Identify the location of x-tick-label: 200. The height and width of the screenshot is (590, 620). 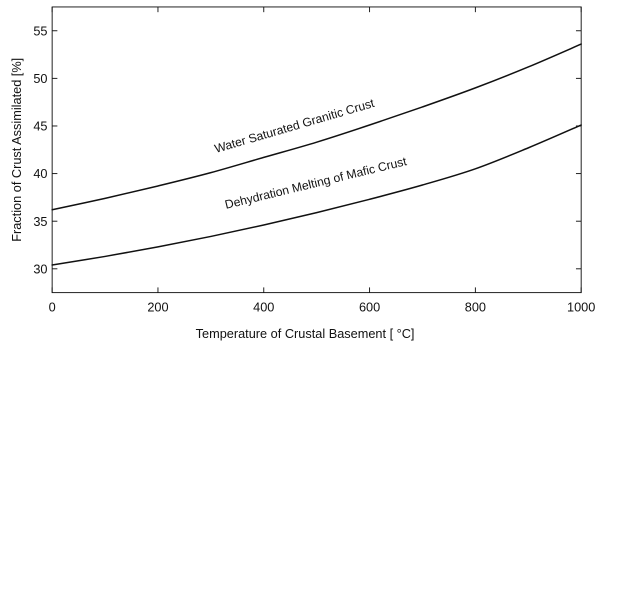
(157, 307).